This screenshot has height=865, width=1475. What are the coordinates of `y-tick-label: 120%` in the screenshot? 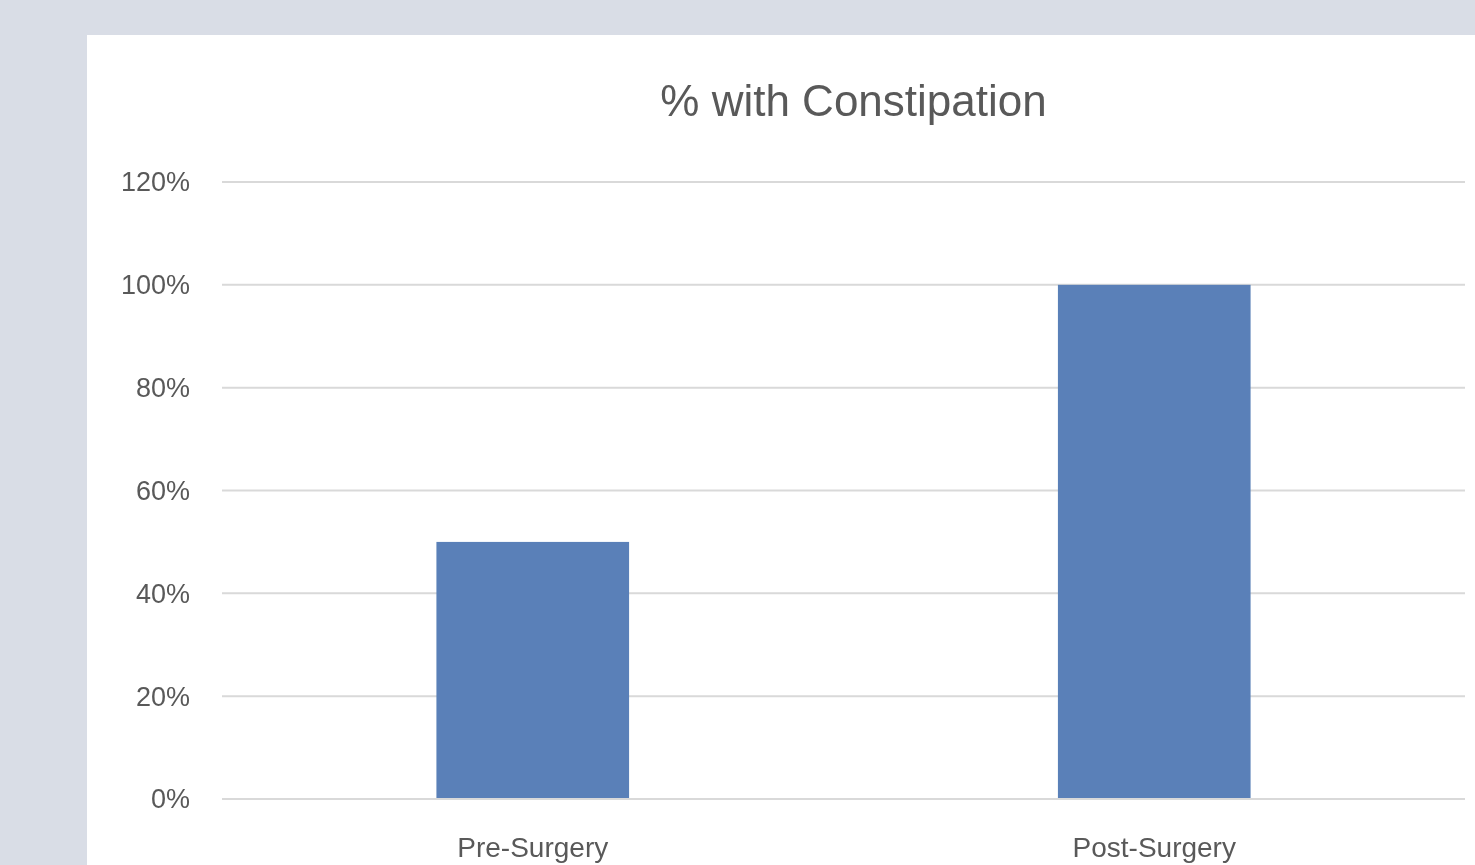 It's located at (155, 182).